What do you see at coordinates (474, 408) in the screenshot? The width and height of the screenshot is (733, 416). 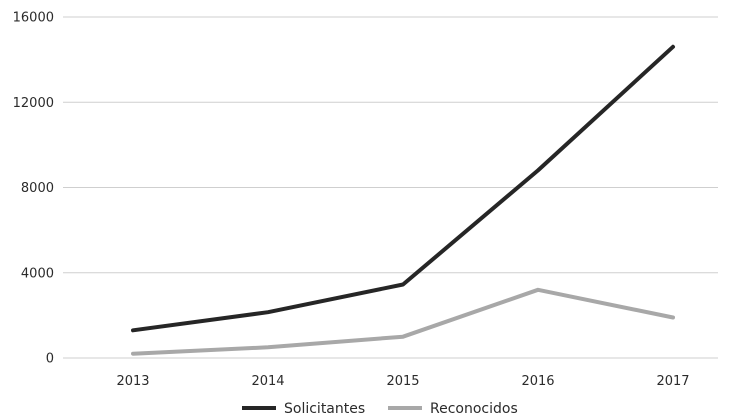 I see `legend-label-reconocidos: Reconocidos` at bounding box center [474, 408].